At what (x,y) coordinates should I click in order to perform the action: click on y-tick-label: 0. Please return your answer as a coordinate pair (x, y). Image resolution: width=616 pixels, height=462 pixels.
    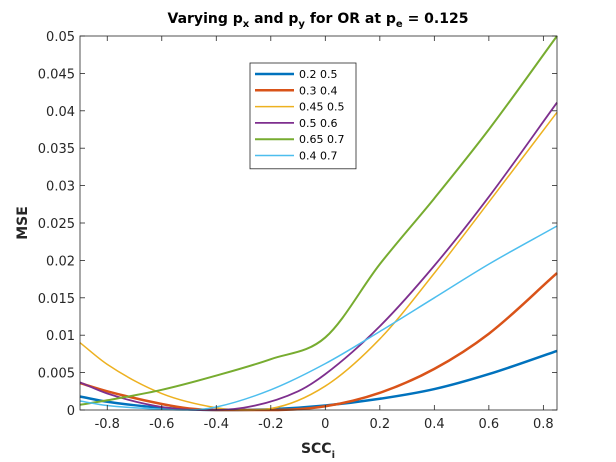
    Looking at the image, I should click on (71, 411).